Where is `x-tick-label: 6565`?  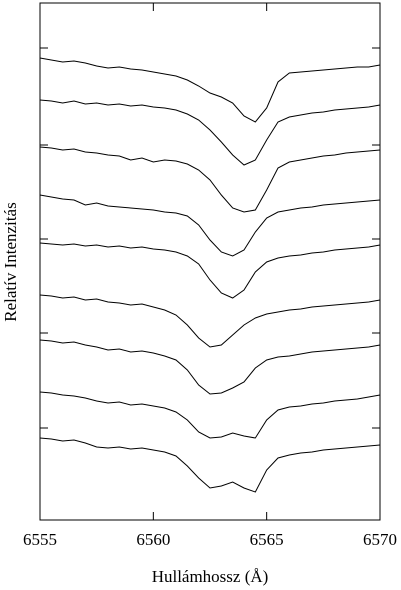
x-tick-label: 6565 is located at coordinates (267, 539).